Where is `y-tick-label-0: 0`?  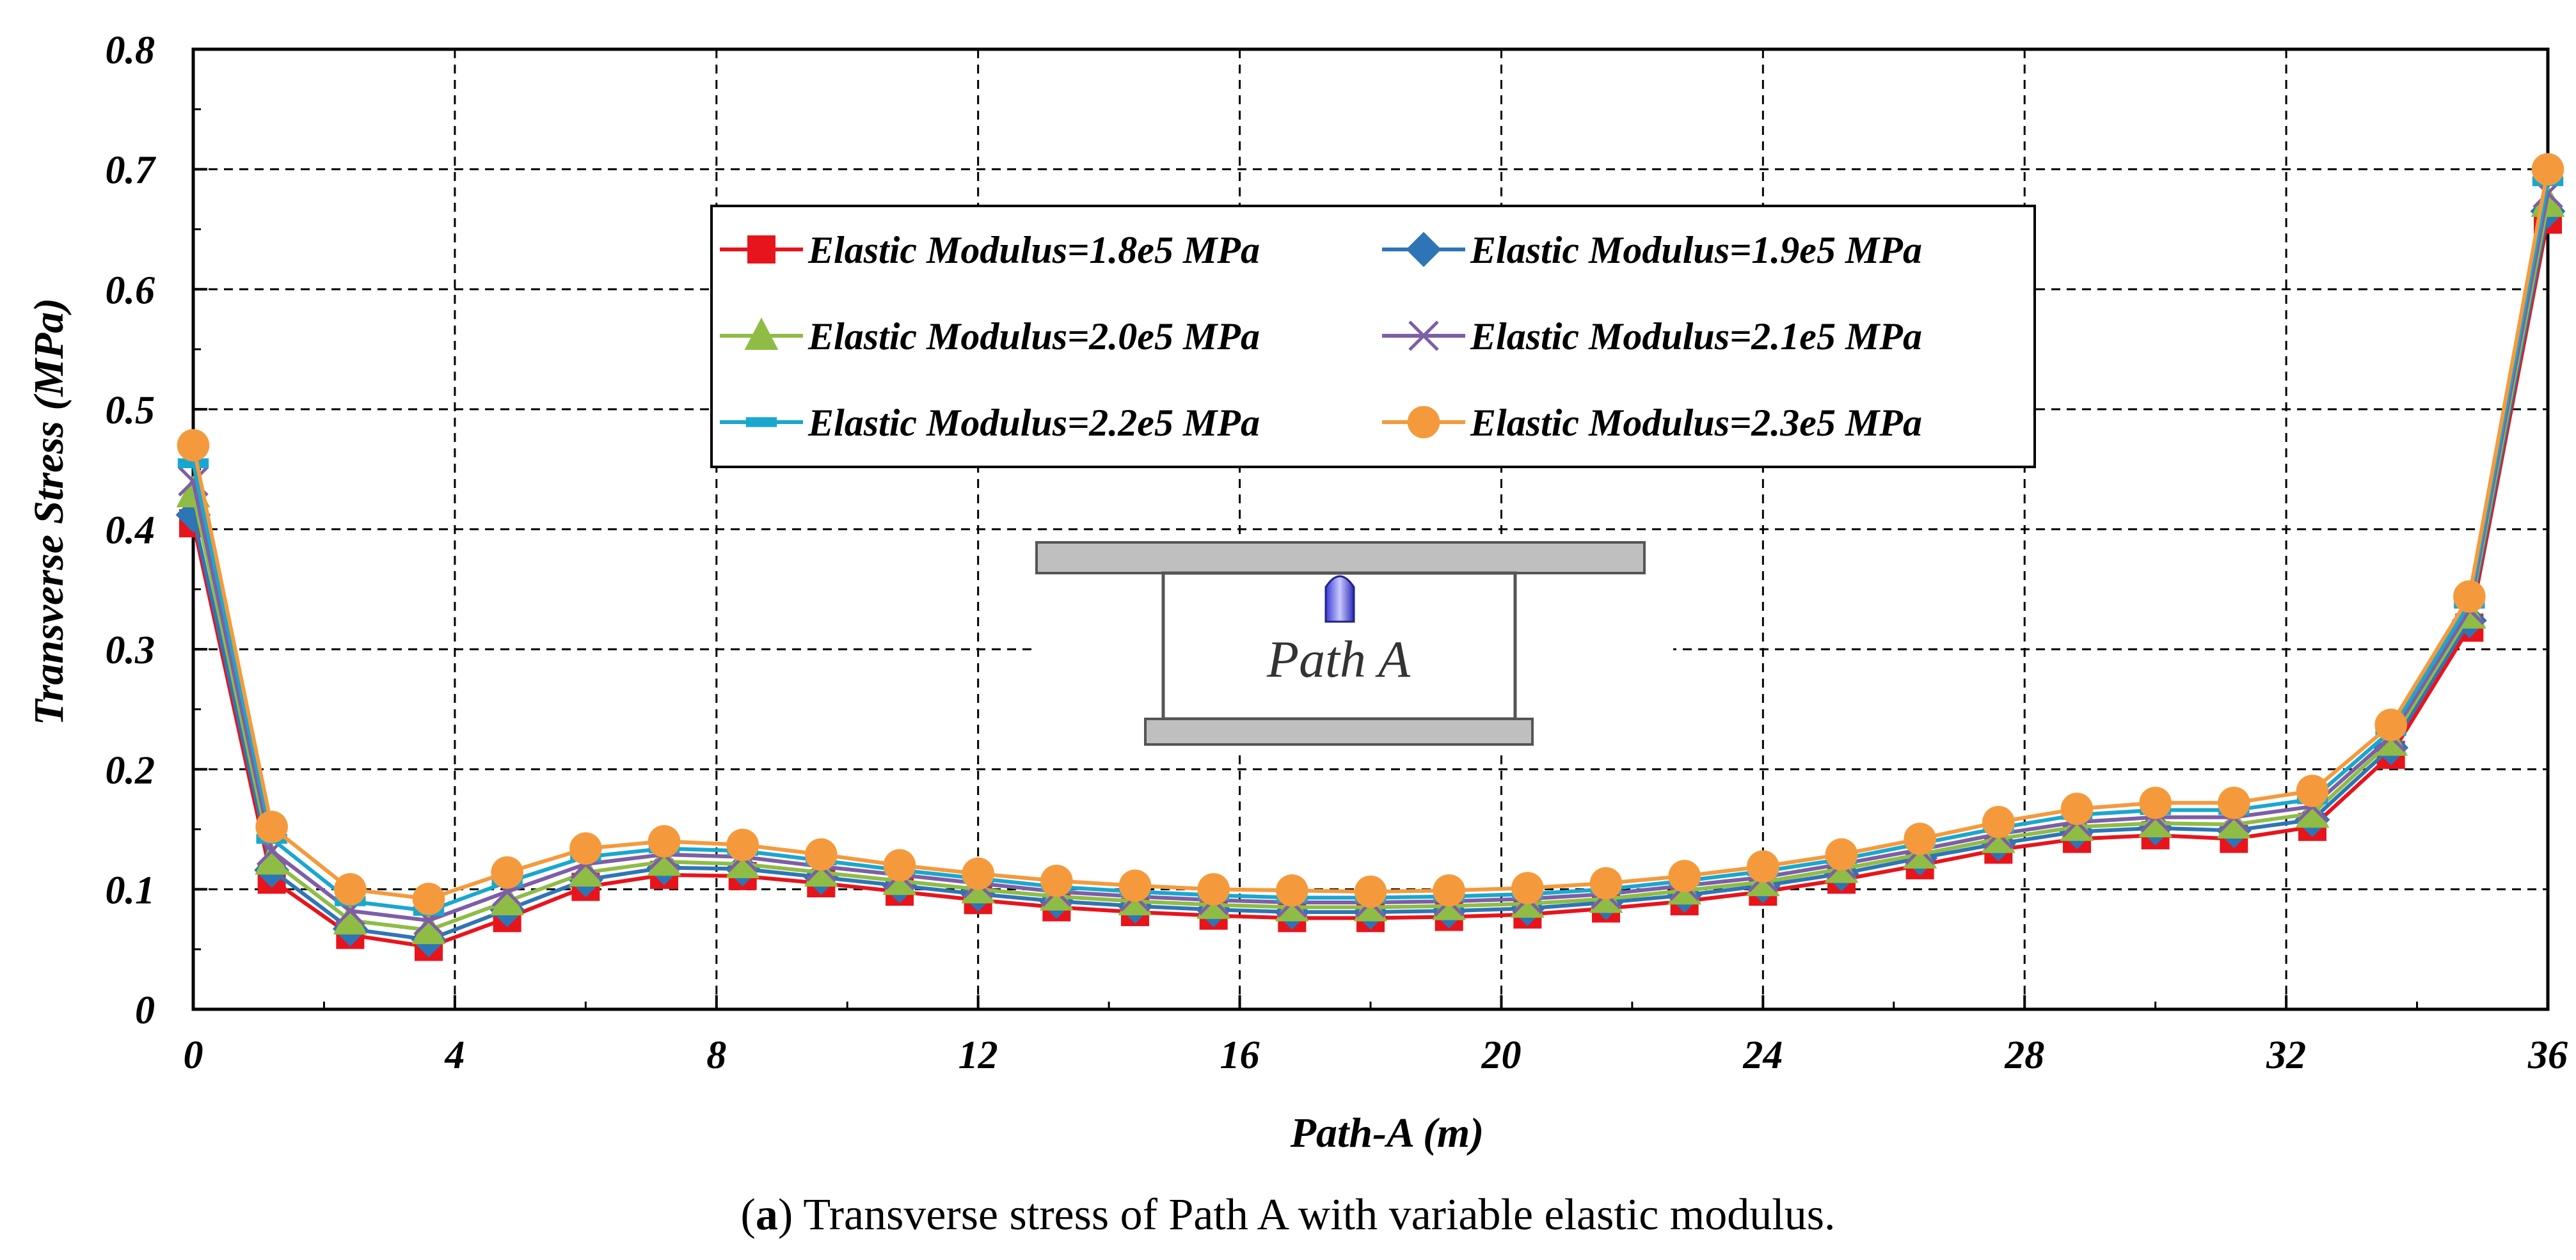 y-tick-label-0: 0 is located at coordinates (145, 1010).